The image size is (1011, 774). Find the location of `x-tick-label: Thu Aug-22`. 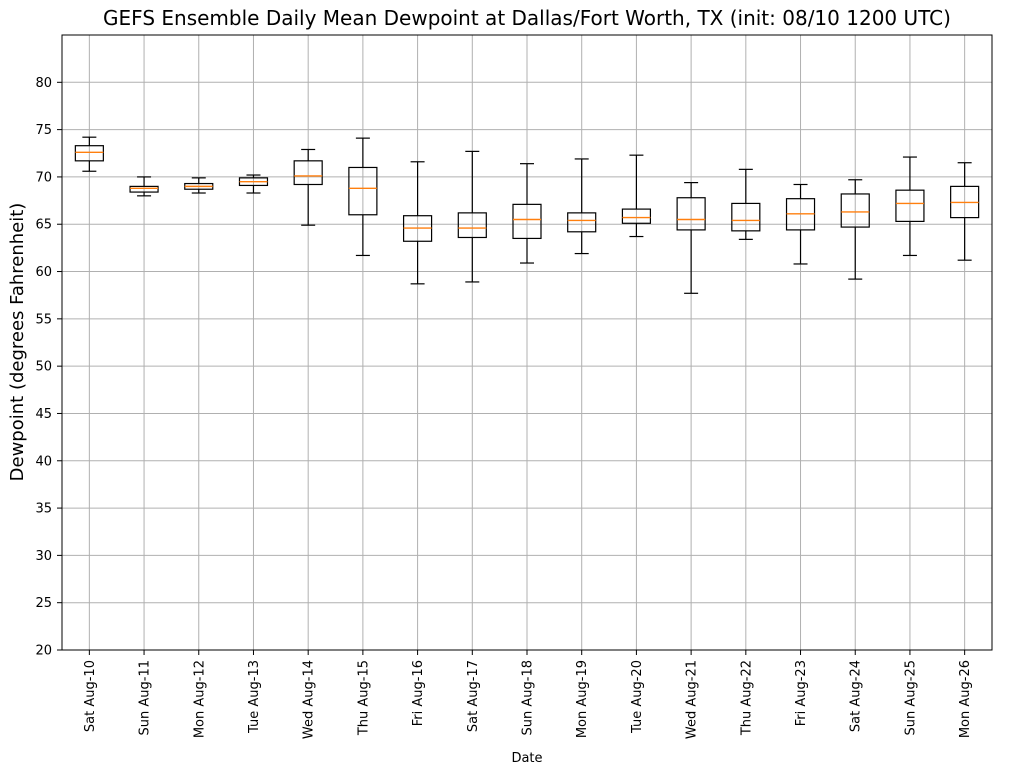

x-tick-label: Thu Aug-22 is located at coordinates (746, 698).